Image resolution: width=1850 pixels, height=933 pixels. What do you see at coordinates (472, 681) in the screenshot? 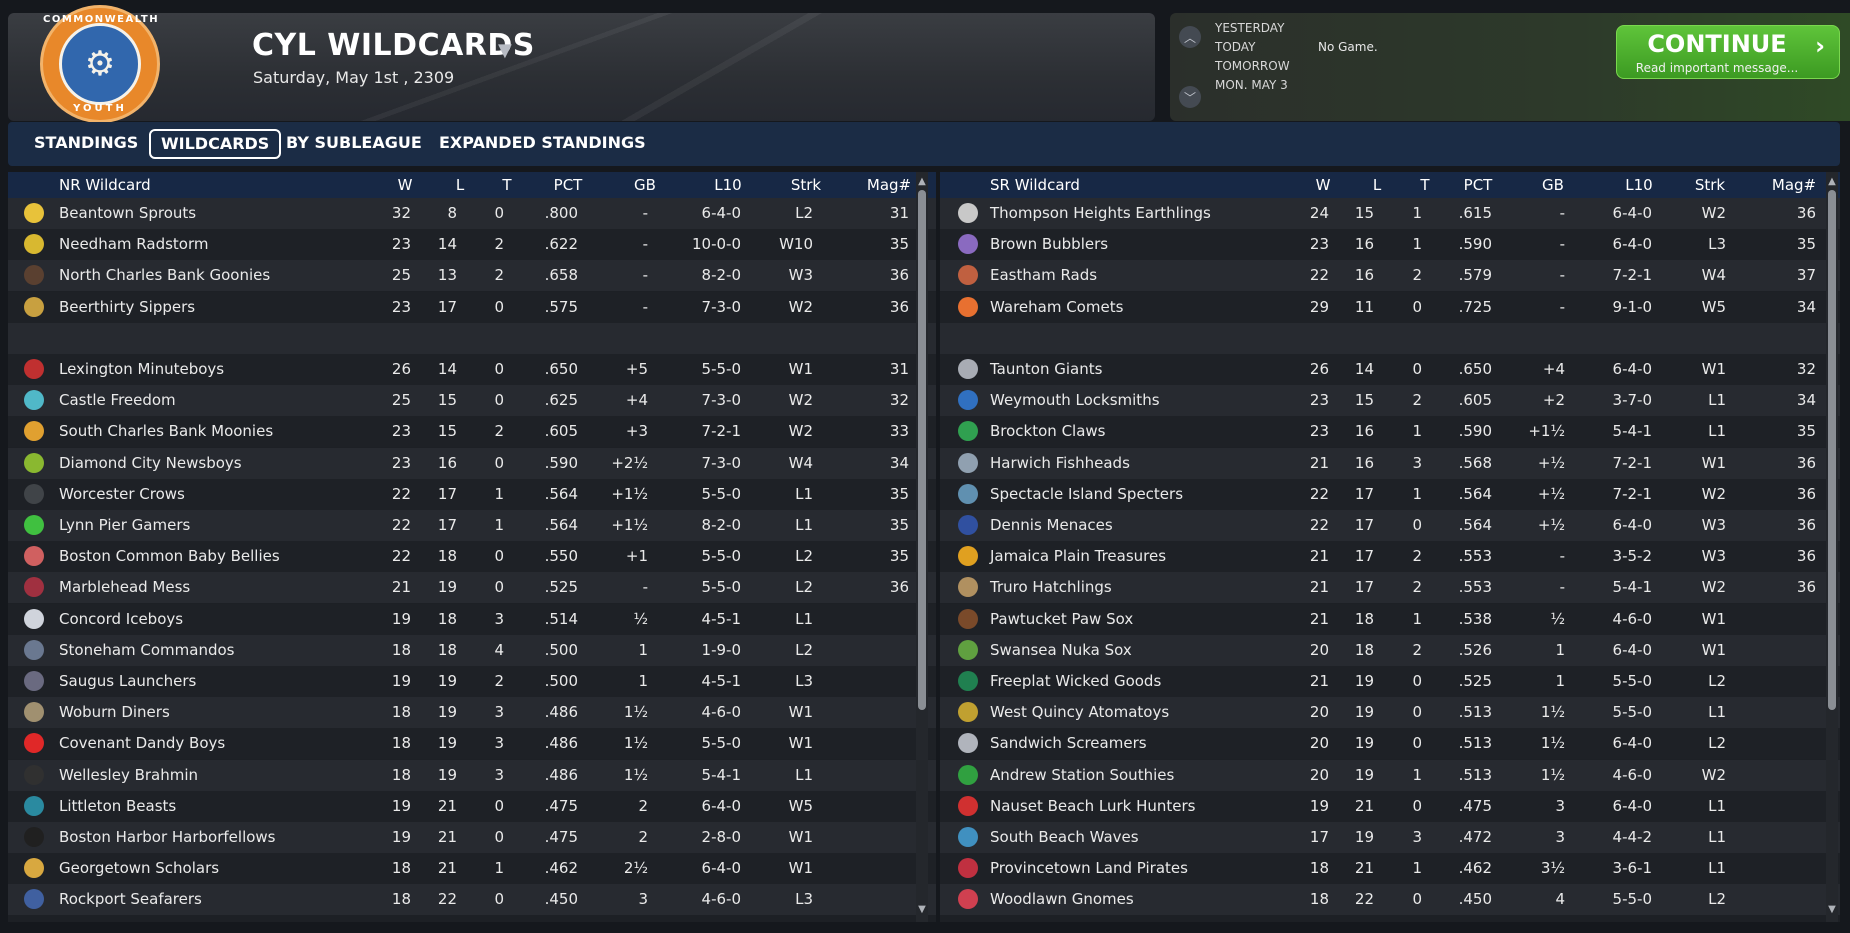
I see `table-row: Saugus Launchers 19 19 2 .500 1 4-5-1 L3` at bounding box center [472, 681].